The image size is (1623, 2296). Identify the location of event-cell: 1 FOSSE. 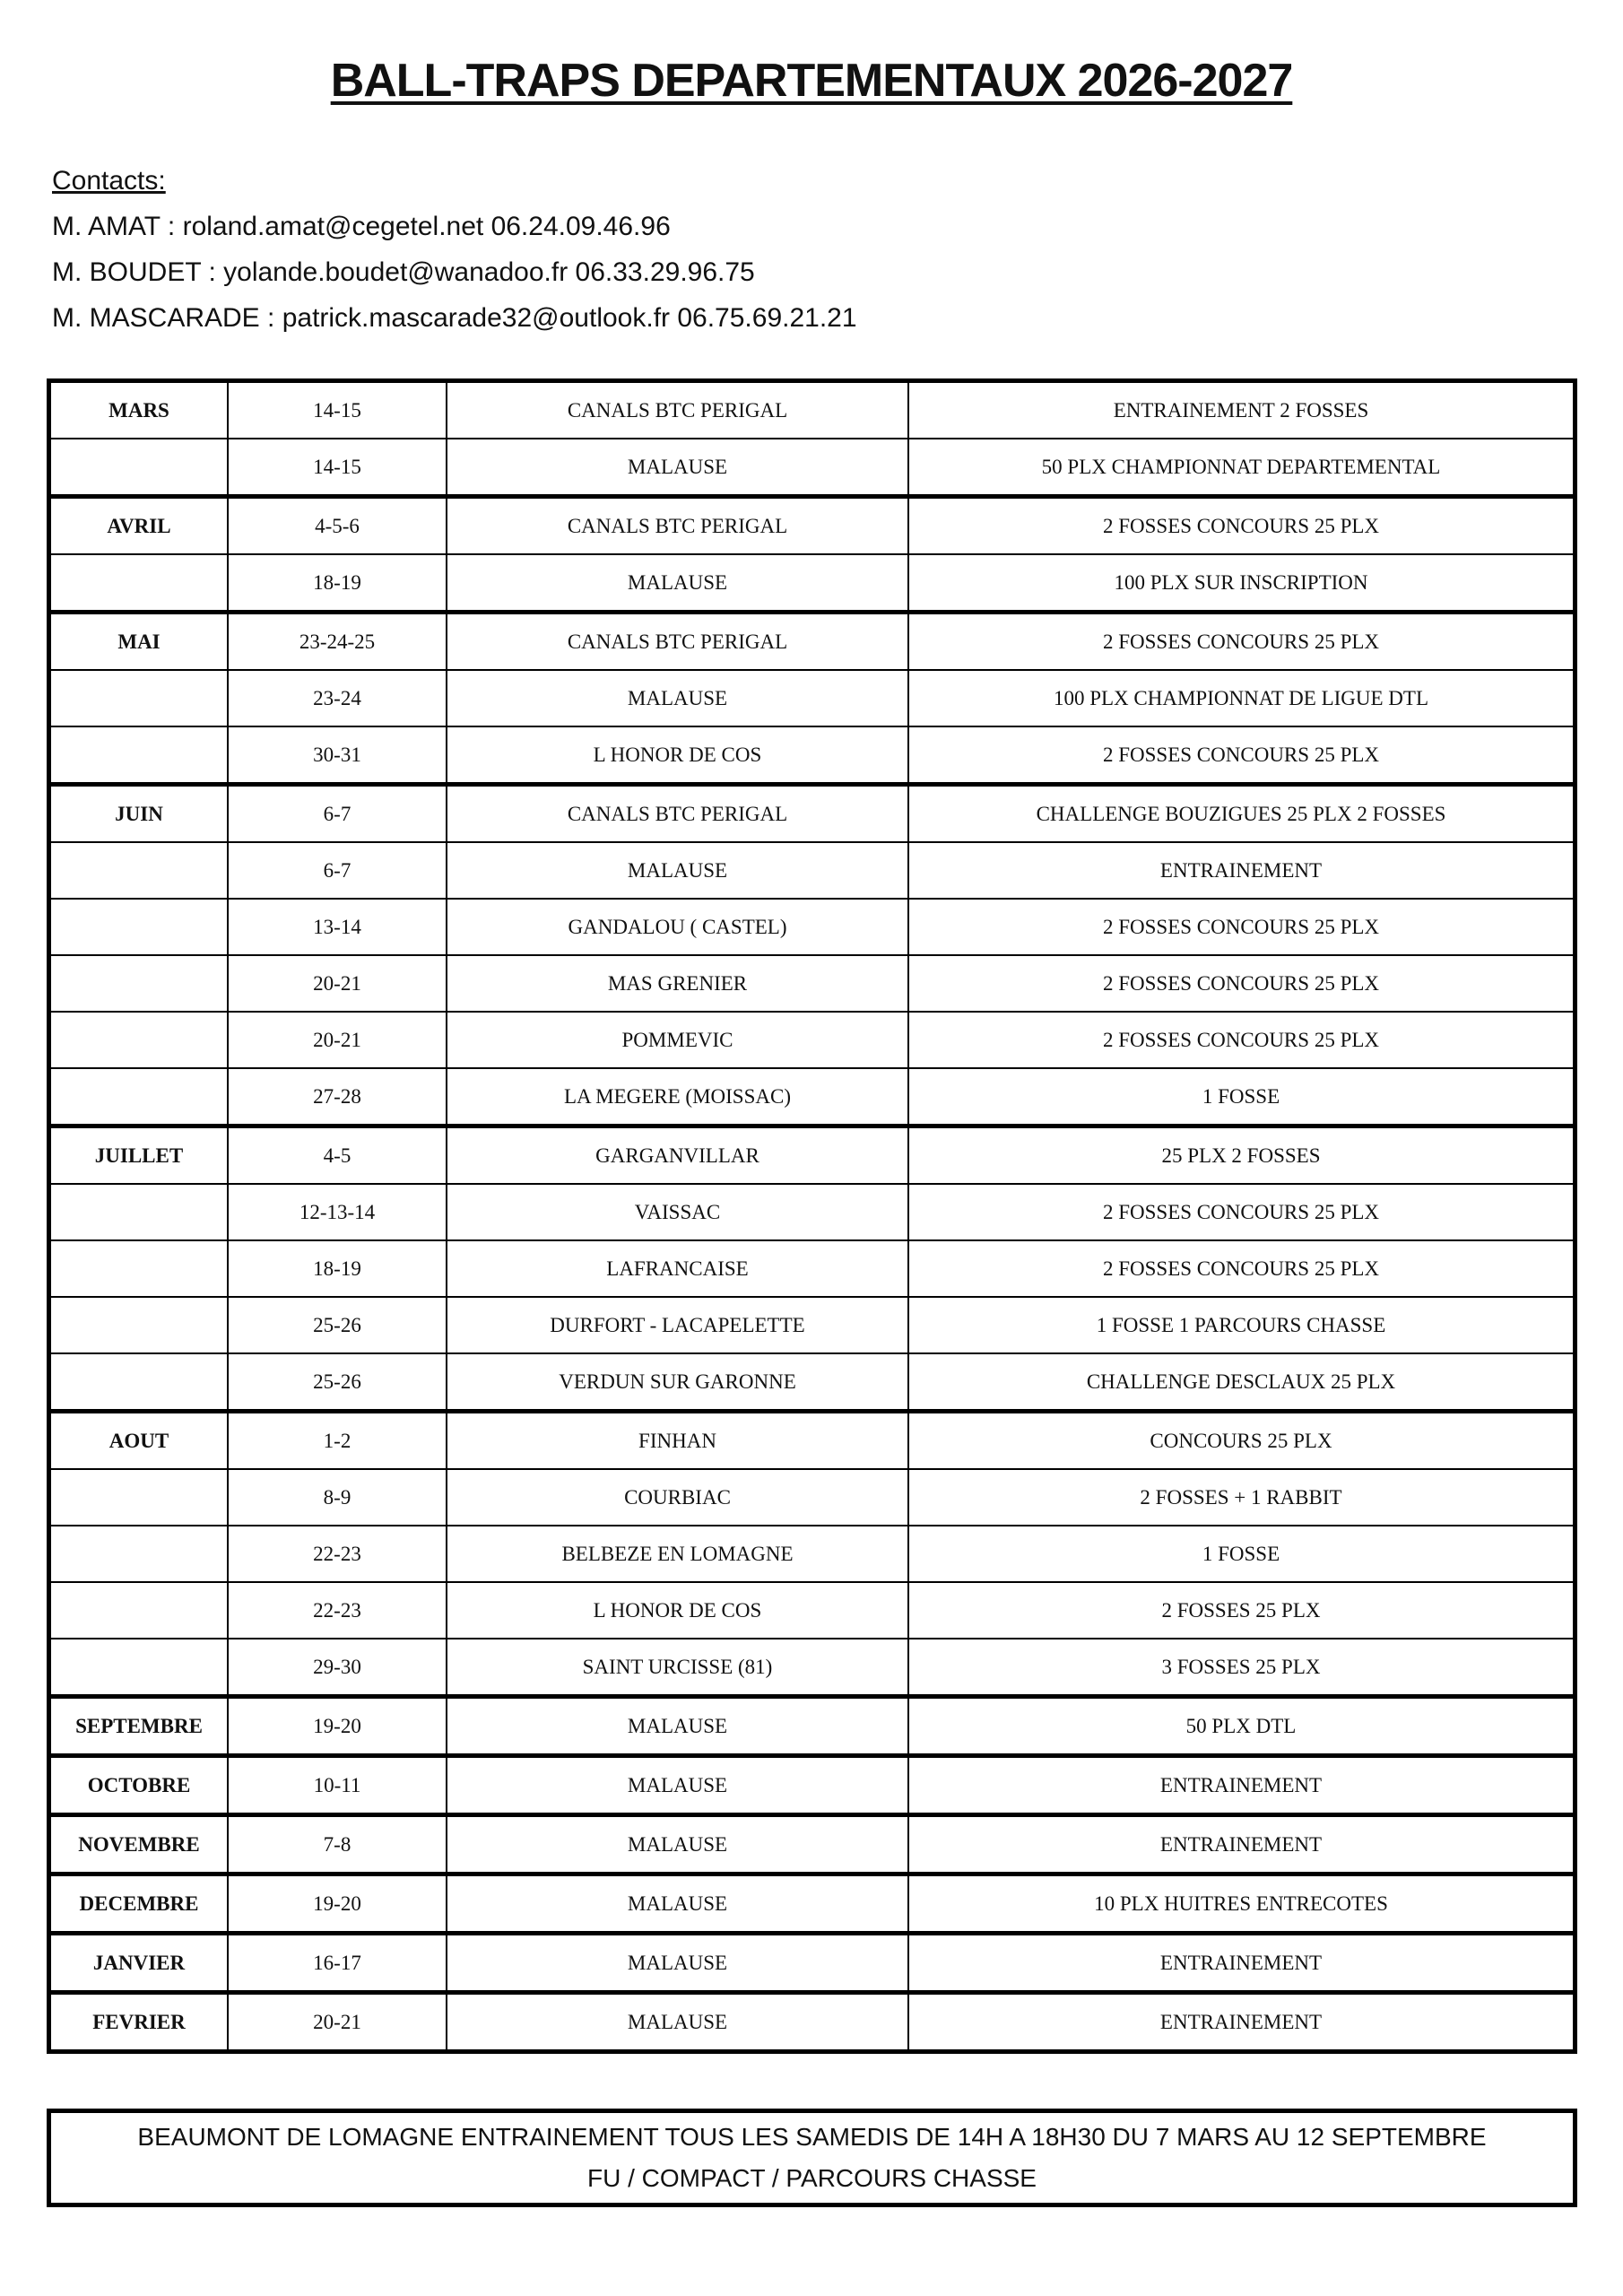
(1241, 1097).